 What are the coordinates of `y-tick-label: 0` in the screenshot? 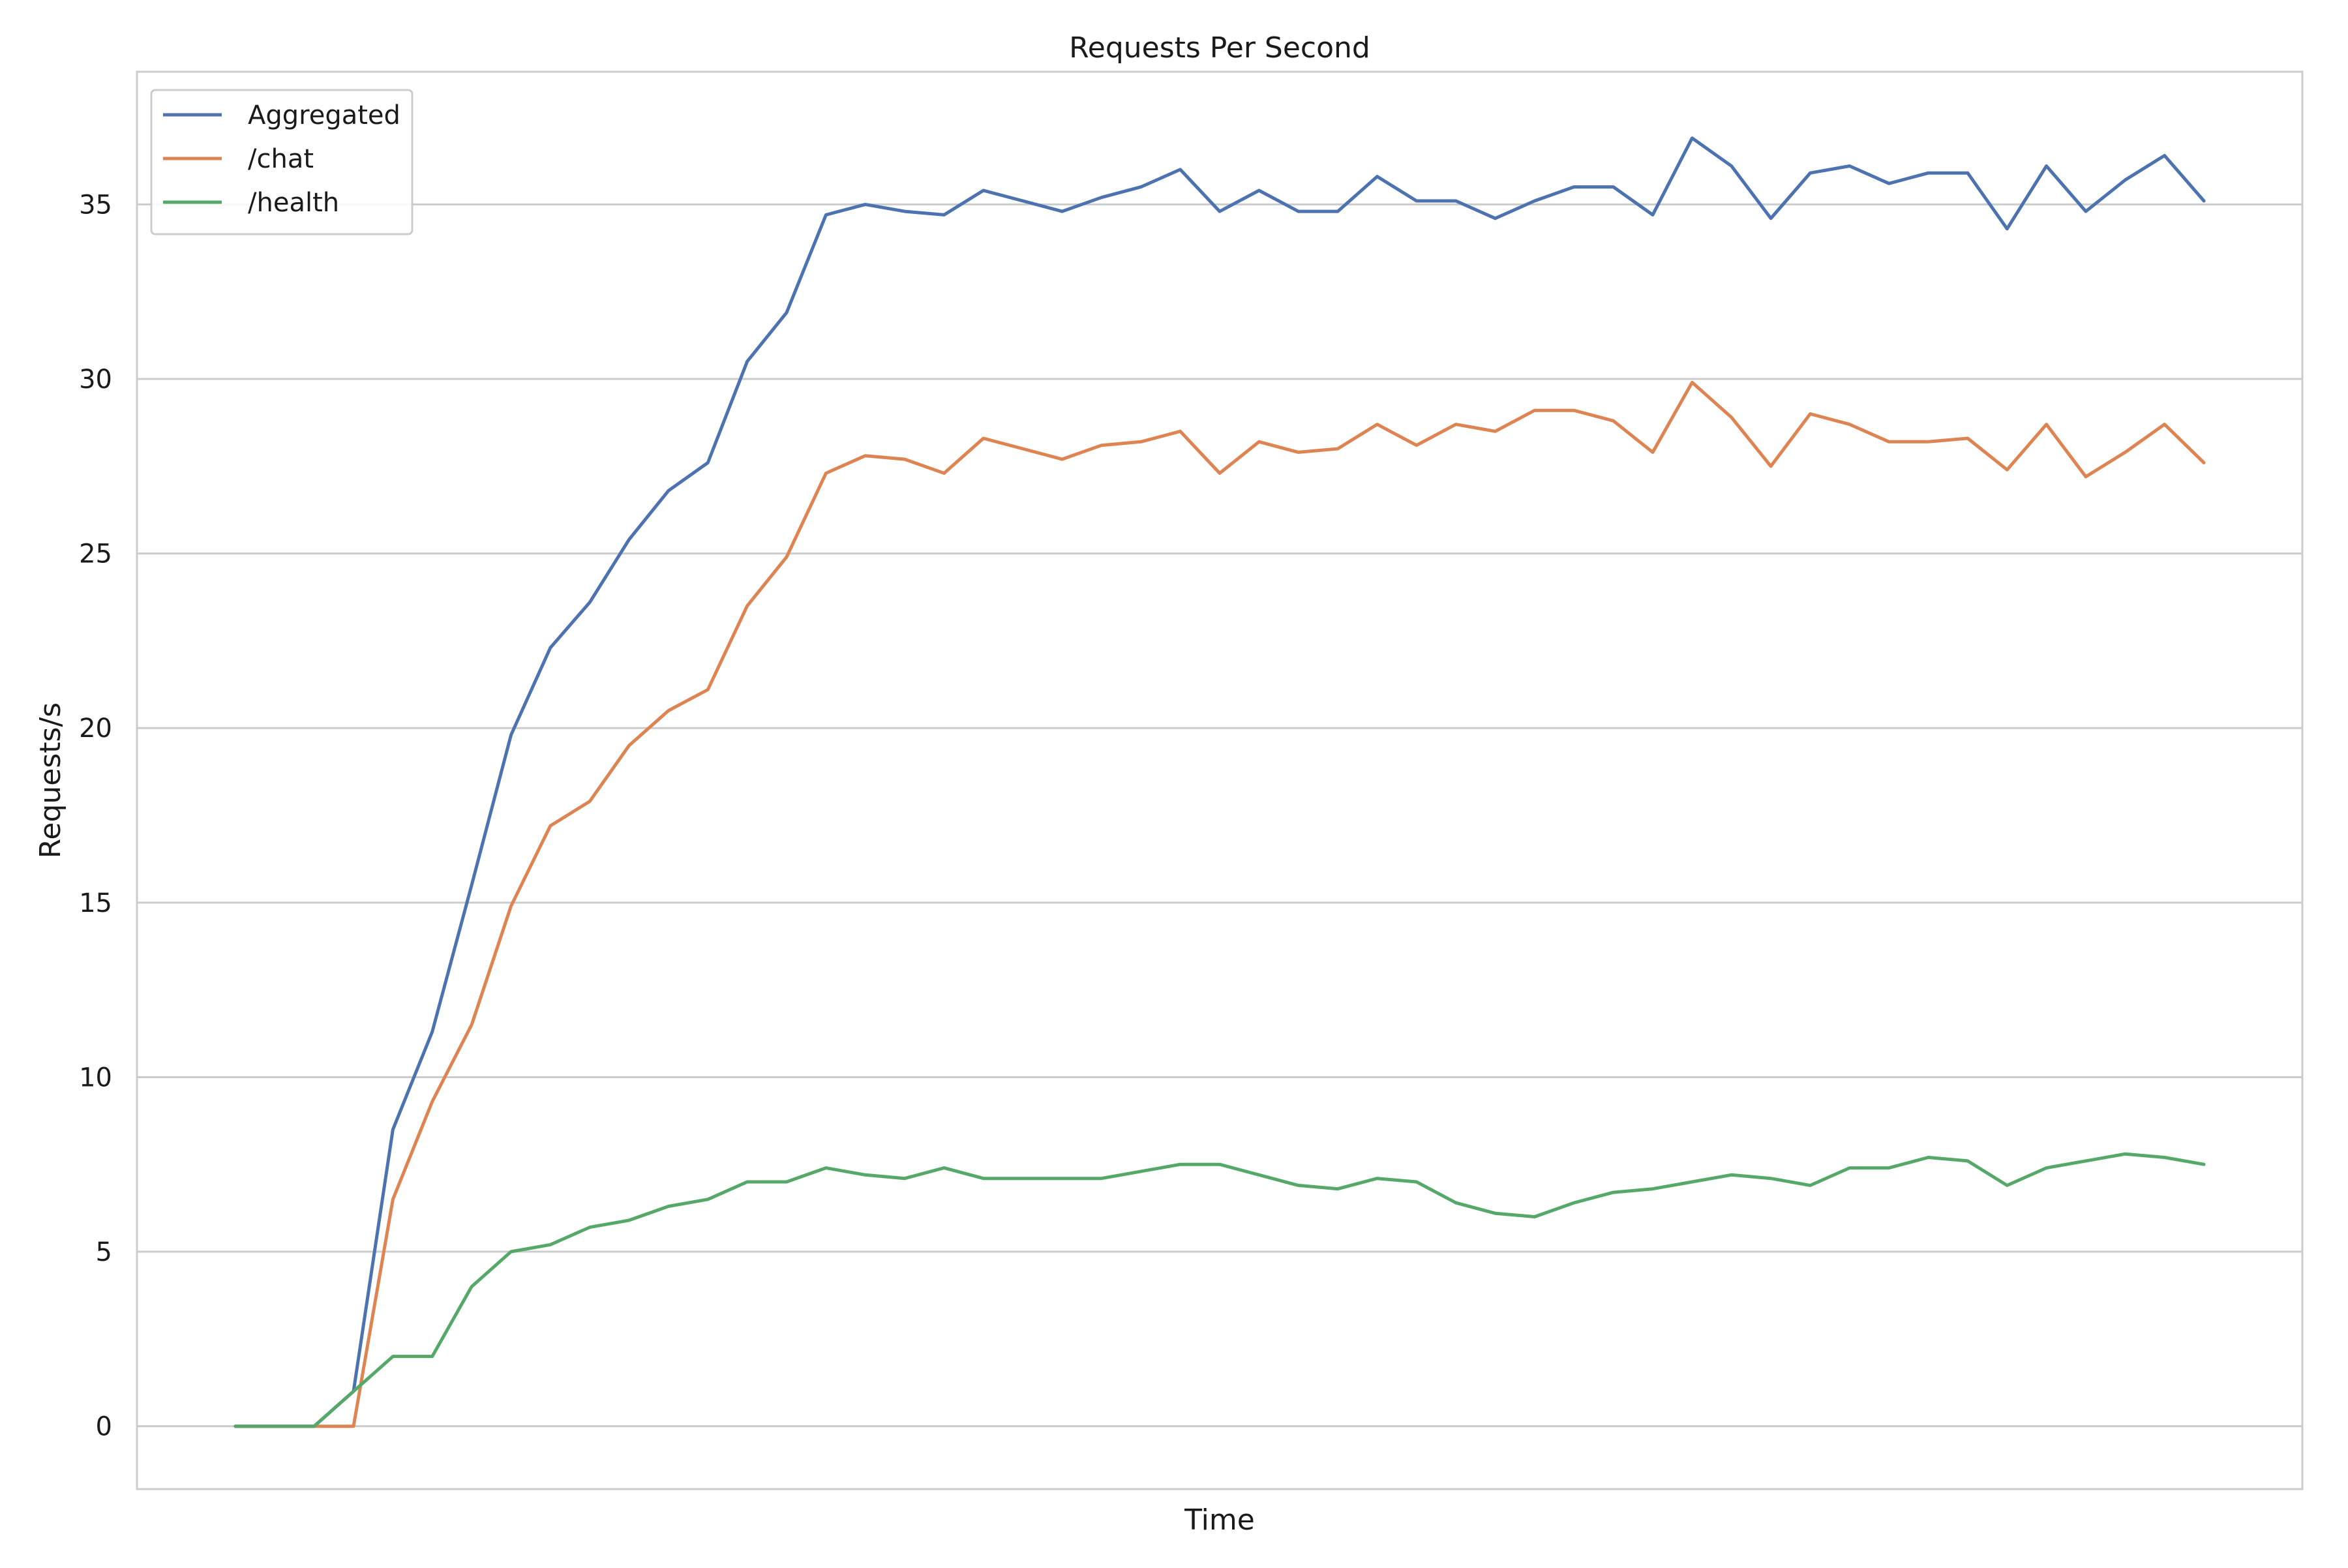 It's located at (104, 1427).